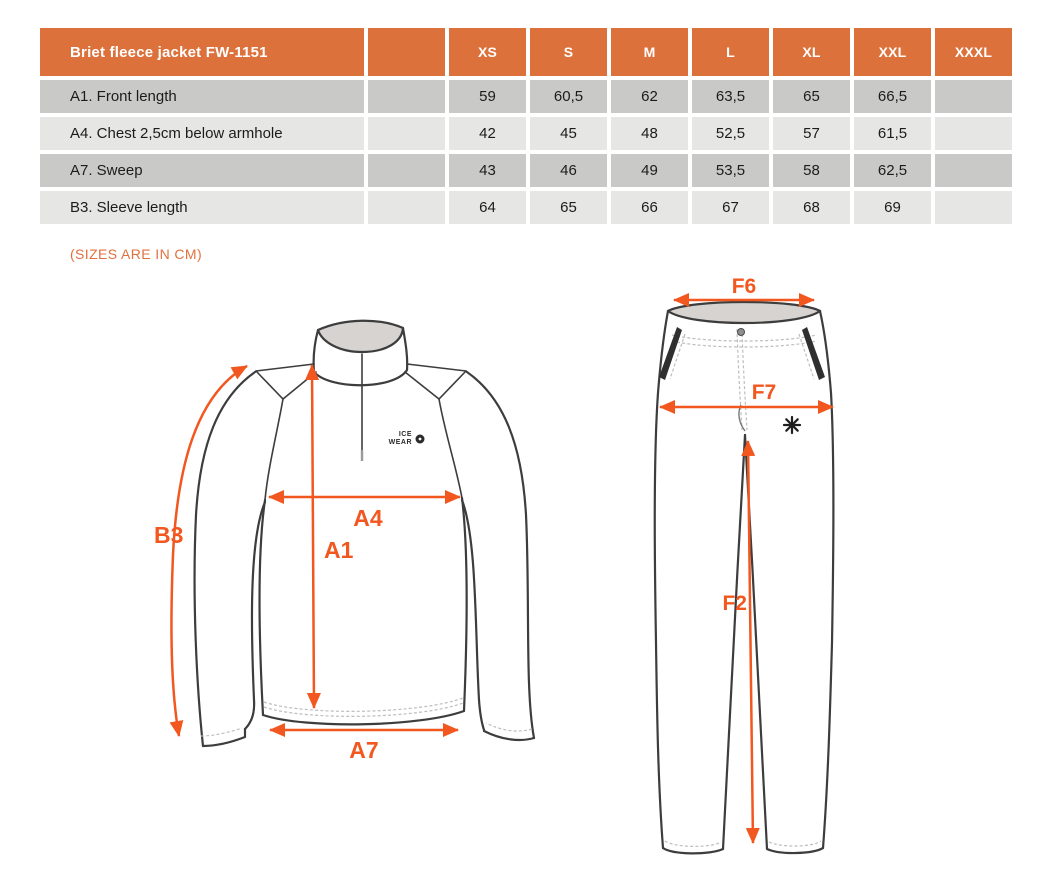 This screenshot has width=1040, height=894. I want to click on size-cell: 62, so click(649, 96).